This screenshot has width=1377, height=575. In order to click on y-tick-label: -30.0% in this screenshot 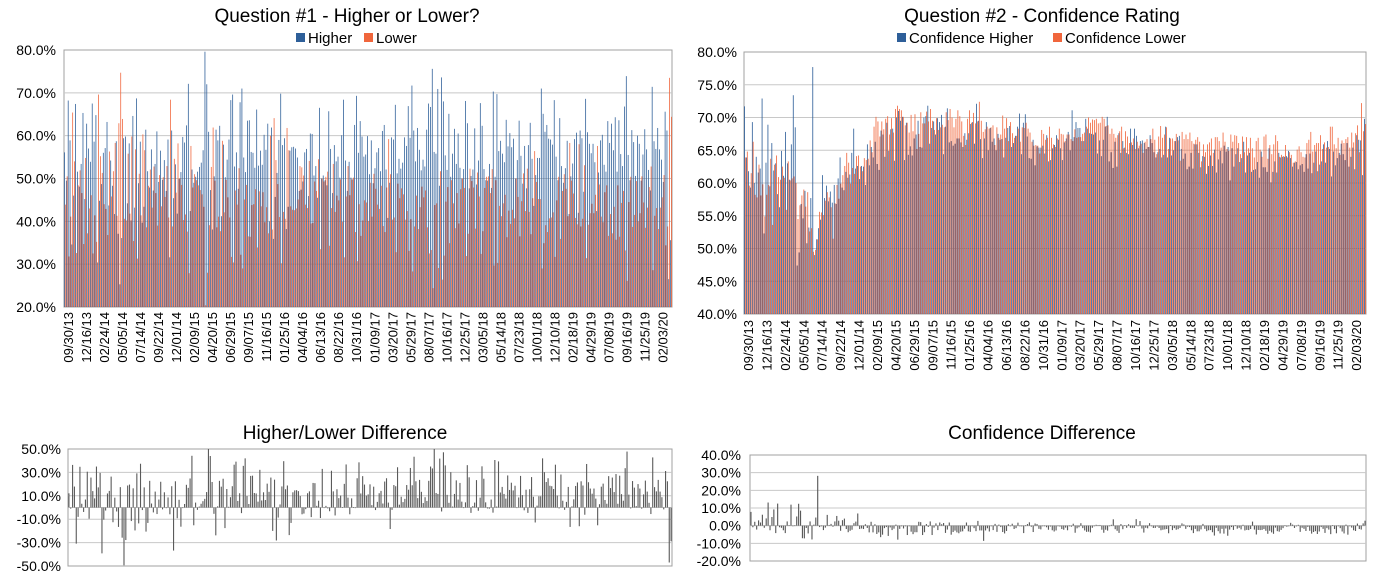, I will do `click(39, 543)`.